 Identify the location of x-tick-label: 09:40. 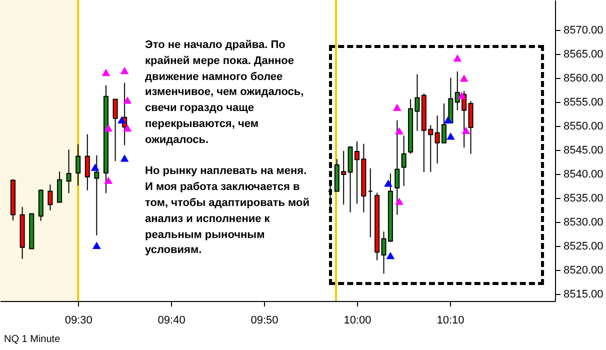
(172, 320).